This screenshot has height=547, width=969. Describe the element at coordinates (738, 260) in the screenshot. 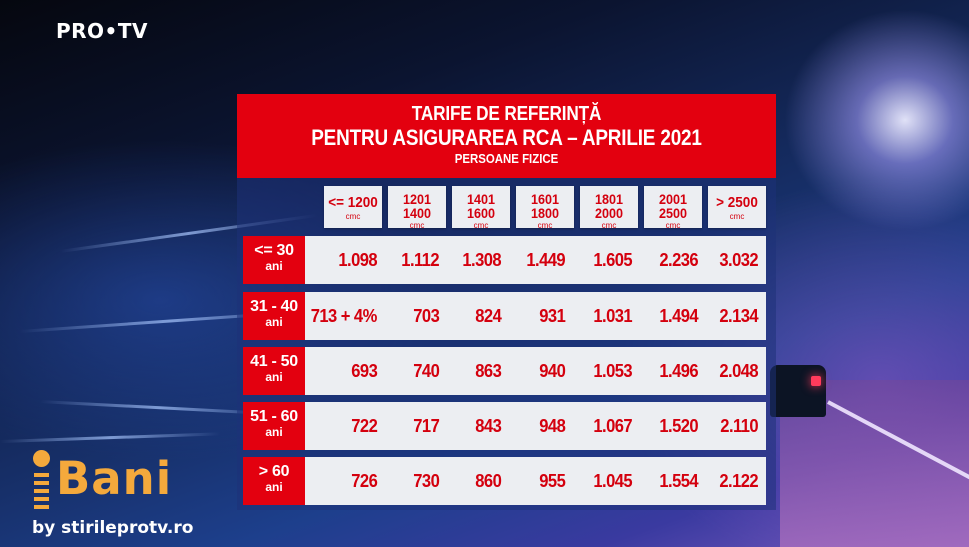

I see `table-cell: 3.032` at that location.